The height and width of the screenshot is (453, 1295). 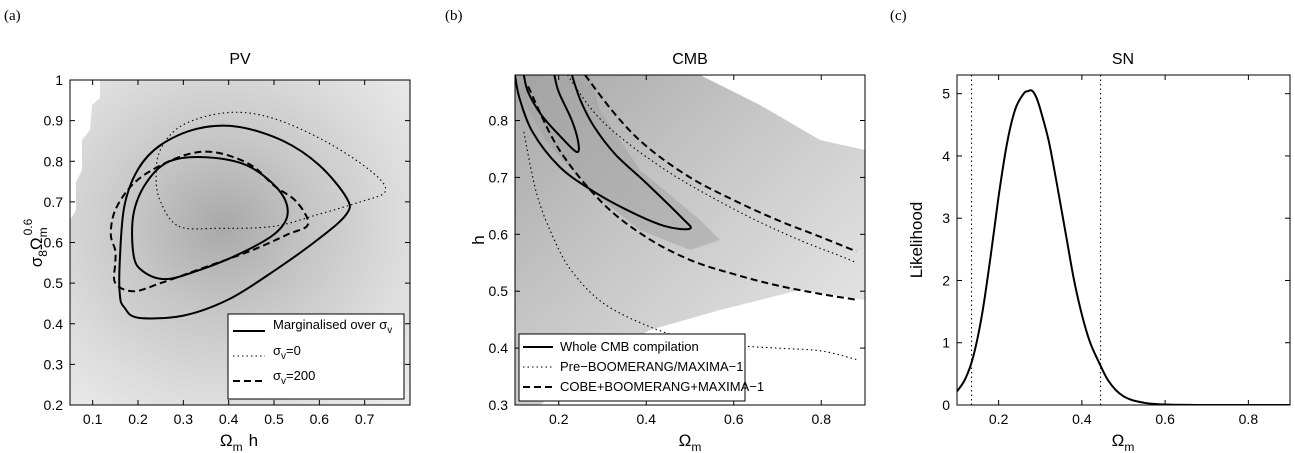 What do you see at coordinates (629, 346) in the screenshot?
I see `legend-b-entry-1: Whole CMB compilation` at bounding box center [629, 346].